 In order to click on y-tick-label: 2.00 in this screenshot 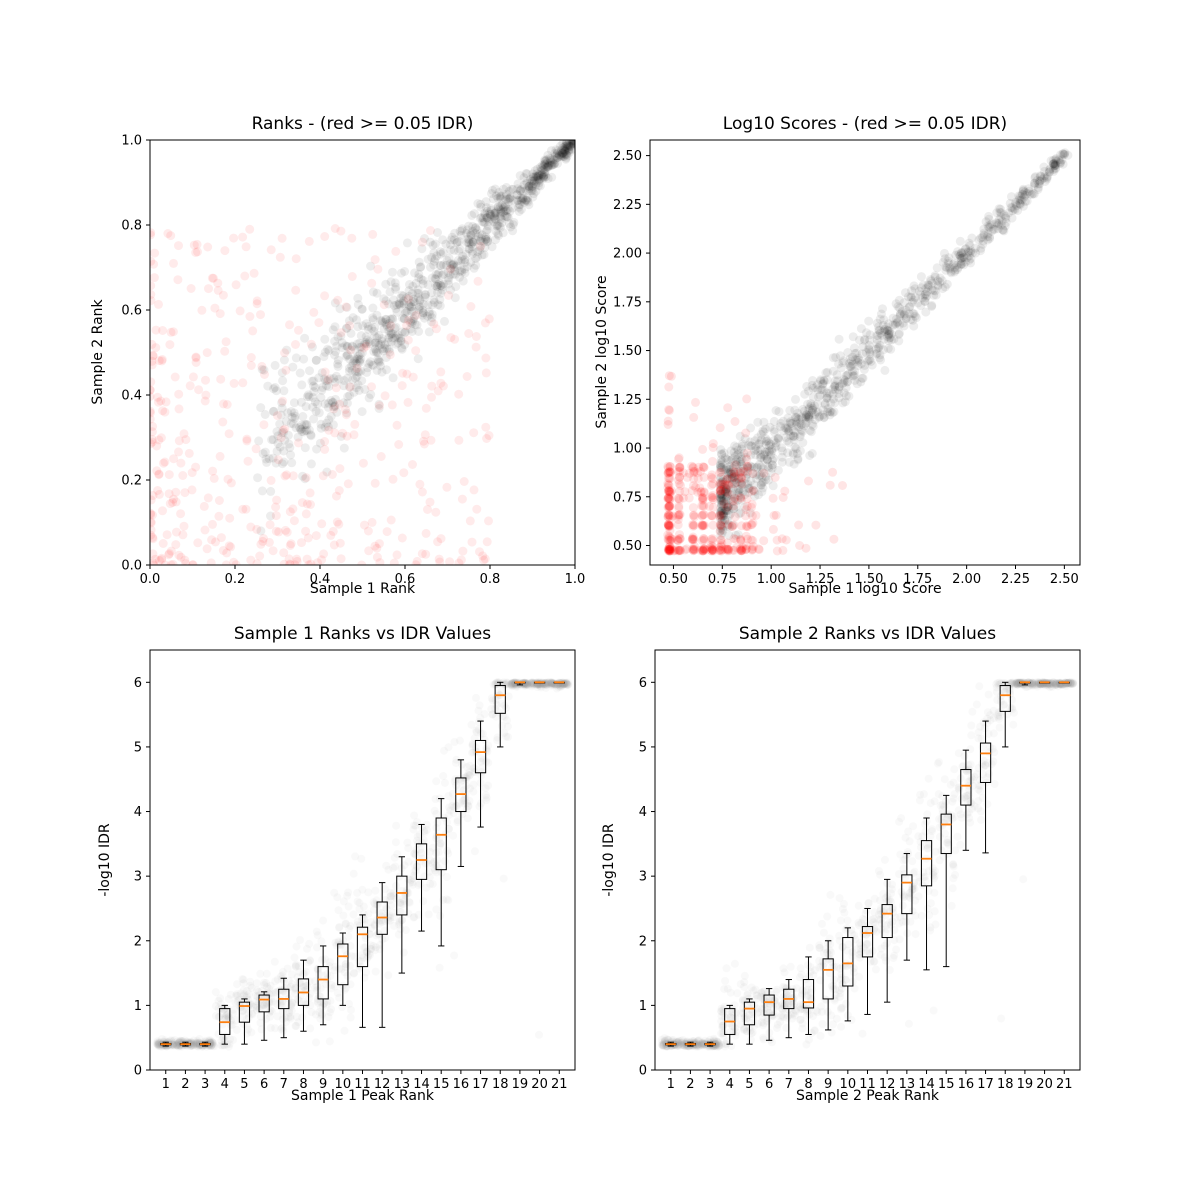, I will do `click(627, 254)`.